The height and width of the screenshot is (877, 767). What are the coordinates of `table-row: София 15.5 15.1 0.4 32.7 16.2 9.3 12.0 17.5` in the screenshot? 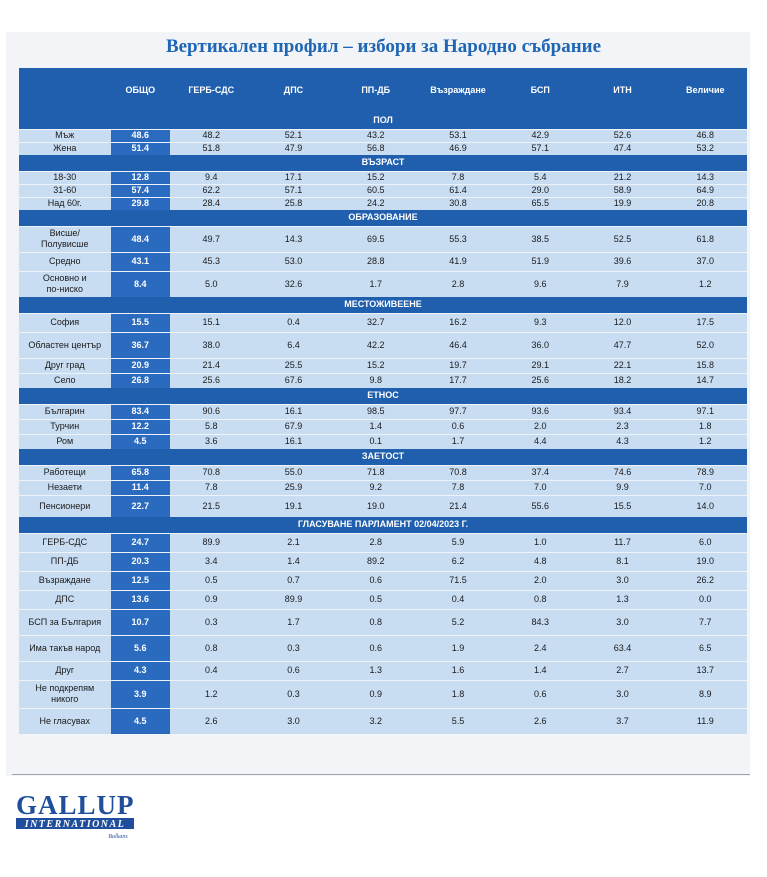 It's located at (383, 322).